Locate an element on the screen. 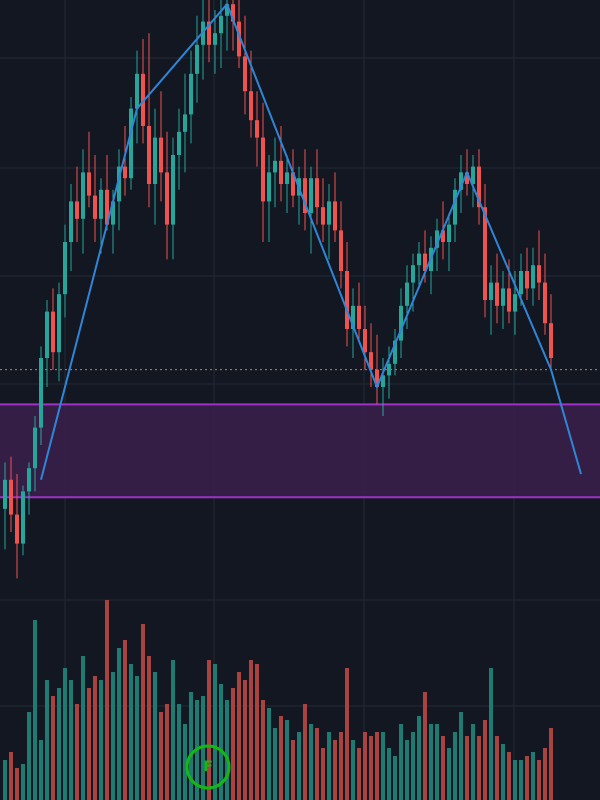 This screenshot has width=600, height=800. event-marker-label: F is located at coordinates (208, 767).